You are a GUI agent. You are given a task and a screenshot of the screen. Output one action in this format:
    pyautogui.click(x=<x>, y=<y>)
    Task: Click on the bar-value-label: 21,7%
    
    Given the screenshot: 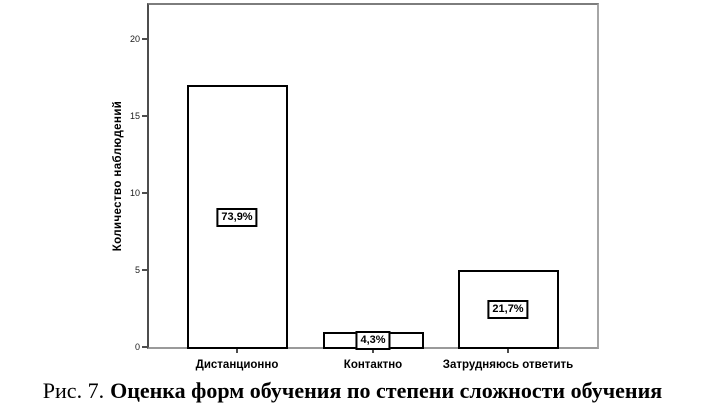 What is the action you would take?
    pyautogui.click(x=508, y=309)
    